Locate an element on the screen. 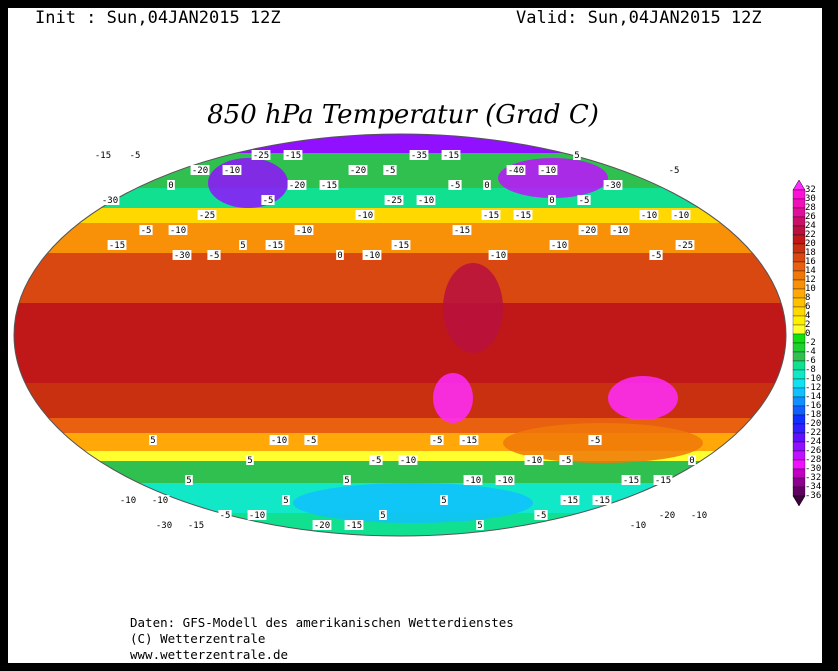 This screenshot has width=838, height=671. init-time: Init : Sun,04JAN2015 12Z is located at coordinates (158, 18).